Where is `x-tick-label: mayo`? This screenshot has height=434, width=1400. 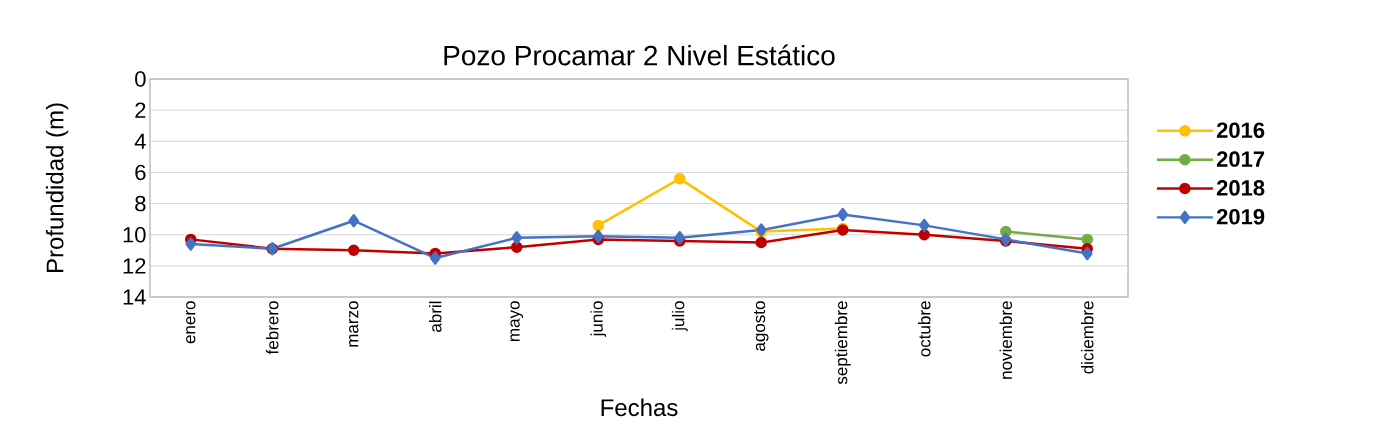
x-tick-label: mayo is located at coordinates (517, 321).